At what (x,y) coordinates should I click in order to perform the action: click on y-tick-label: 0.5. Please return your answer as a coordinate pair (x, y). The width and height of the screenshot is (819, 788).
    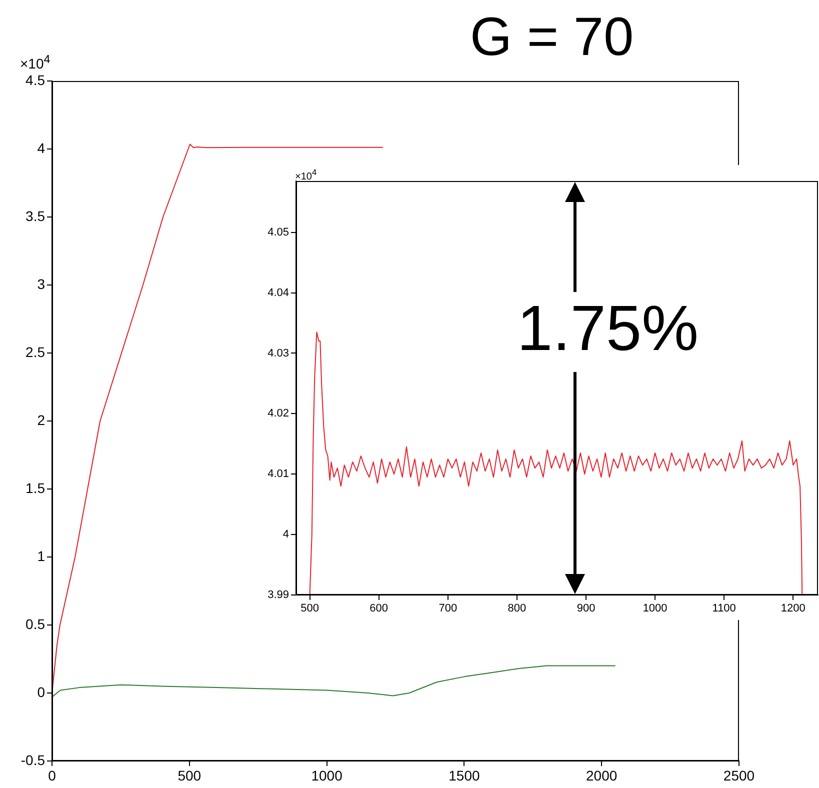
    Looking at the image, I should click on (36, 624).